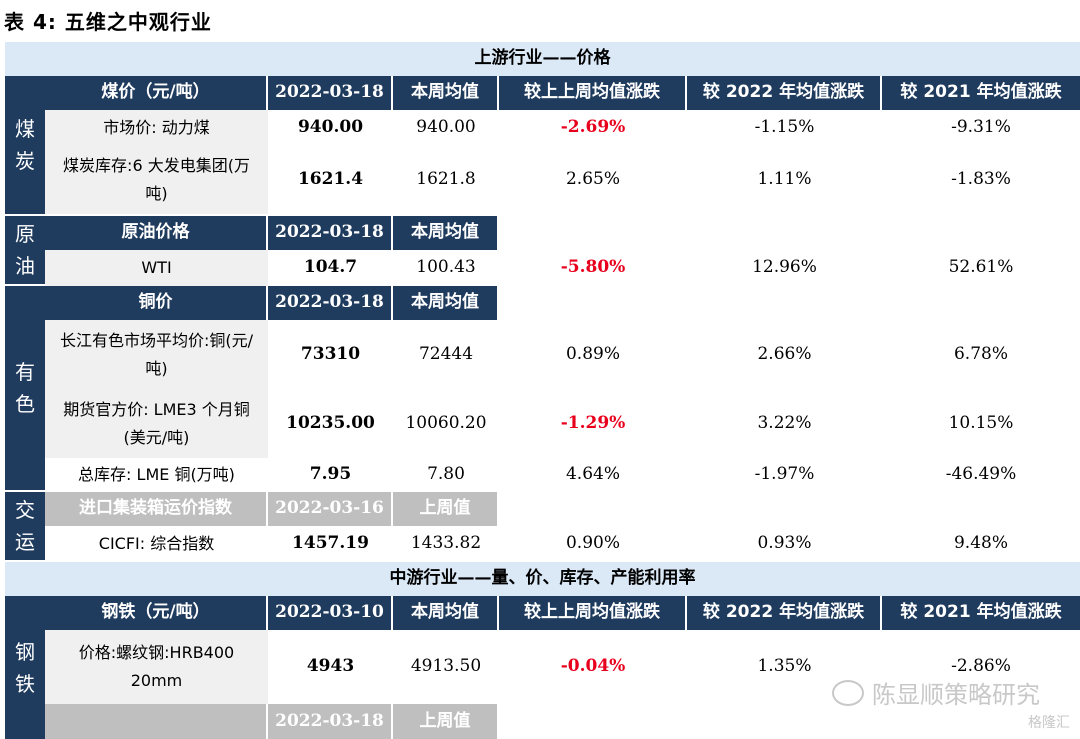  What do you see at coordinates (446, 721) in the screenshot?
I see `steel-subheader-prev: 上周值` at bounding box center [446, 721].